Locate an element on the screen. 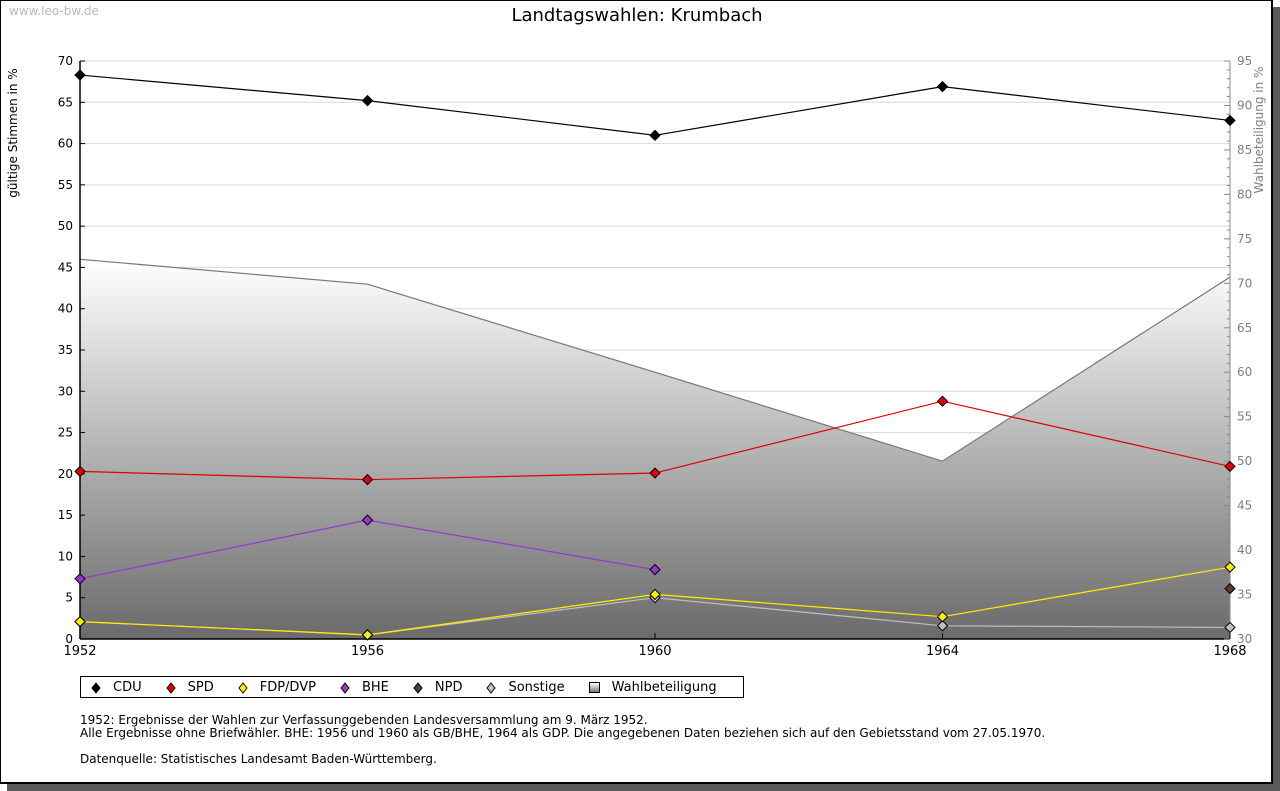 This screenshot has height=791, width=1280. y2-tick-label: 75 is located at coordinates (1244, 239).